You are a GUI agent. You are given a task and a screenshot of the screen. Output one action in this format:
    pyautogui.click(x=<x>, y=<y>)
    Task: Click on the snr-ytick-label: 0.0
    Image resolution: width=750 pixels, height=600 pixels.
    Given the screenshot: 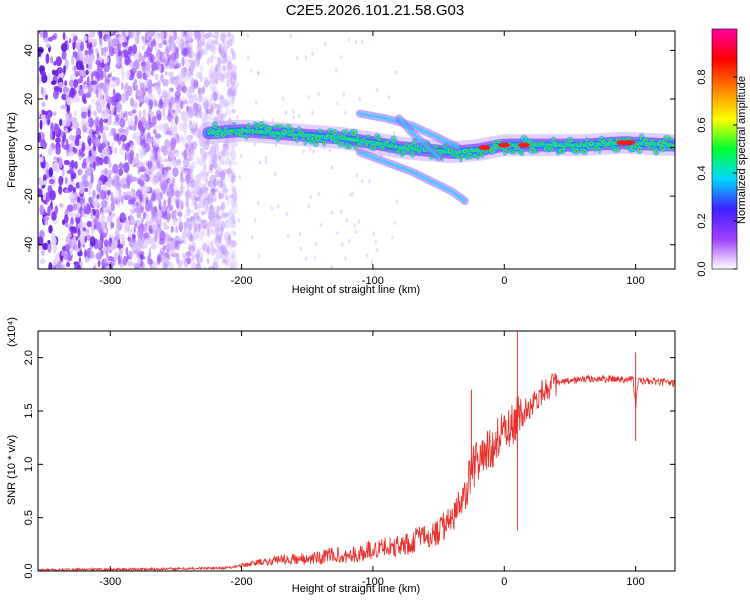 What is the action you would take?
    pyautogui.click(x=29, y=570)
    